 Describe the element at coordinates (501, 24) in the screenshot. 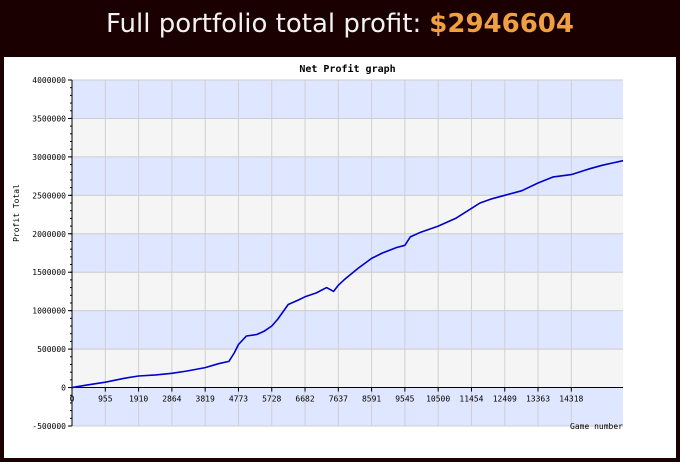

I see `total-profit-amount: $2946604` at that location.